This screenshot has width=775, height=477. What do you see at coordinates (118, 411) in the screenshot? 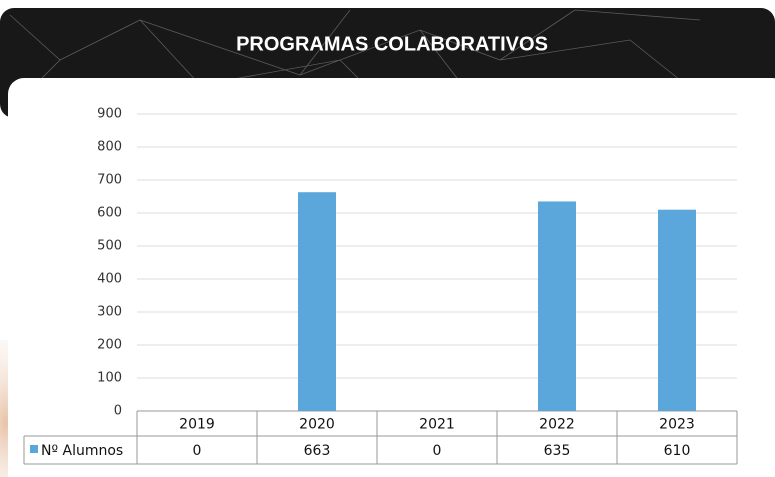
I see `y-tick-label: 0` at bounding box center [118, 411].